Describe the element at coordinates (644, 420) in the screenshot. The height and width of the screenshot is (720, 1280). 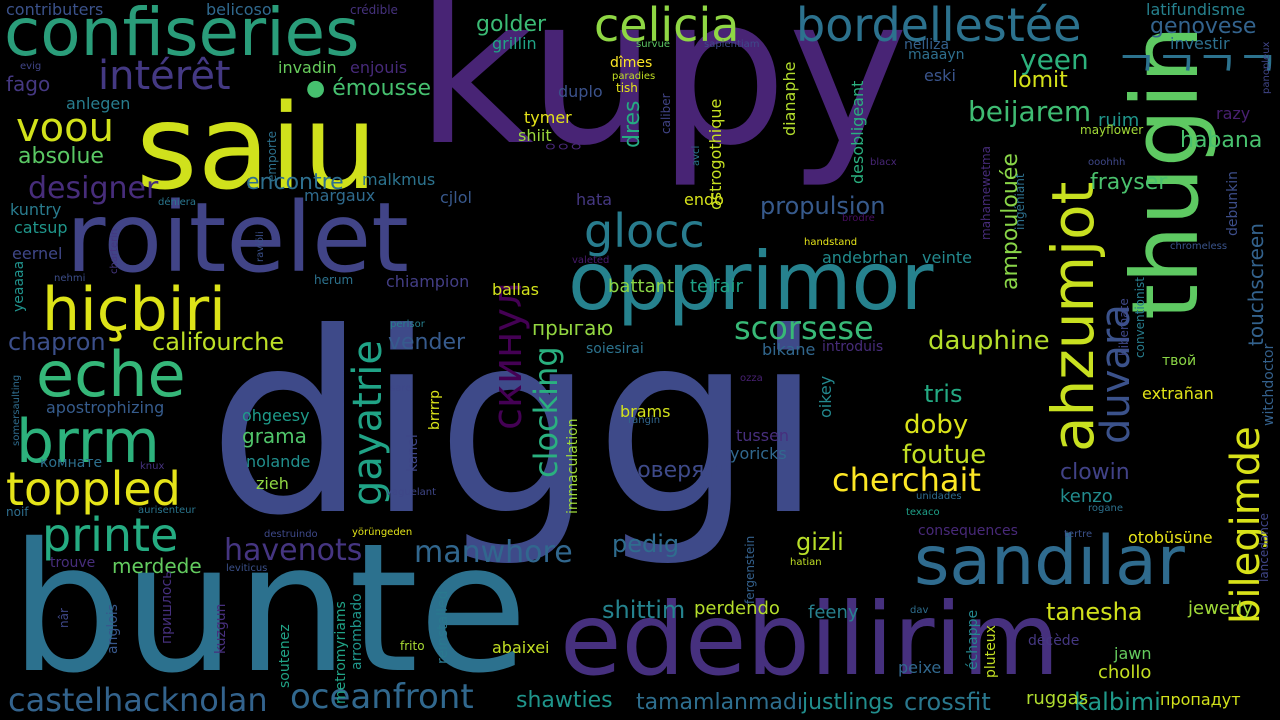
I see `cloud-word: rangin` at that location.